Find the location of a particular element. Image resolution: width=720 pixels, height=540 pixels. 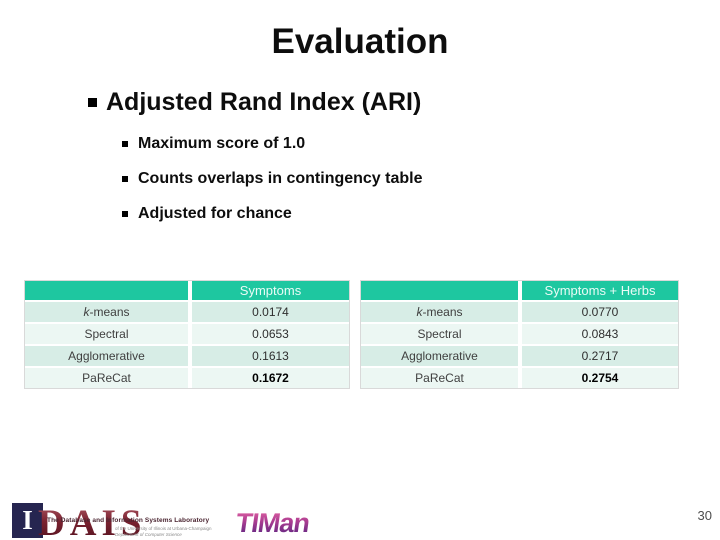

dais-fine-print-line2: Department of Computer Science is located at coordinates (148, 534).